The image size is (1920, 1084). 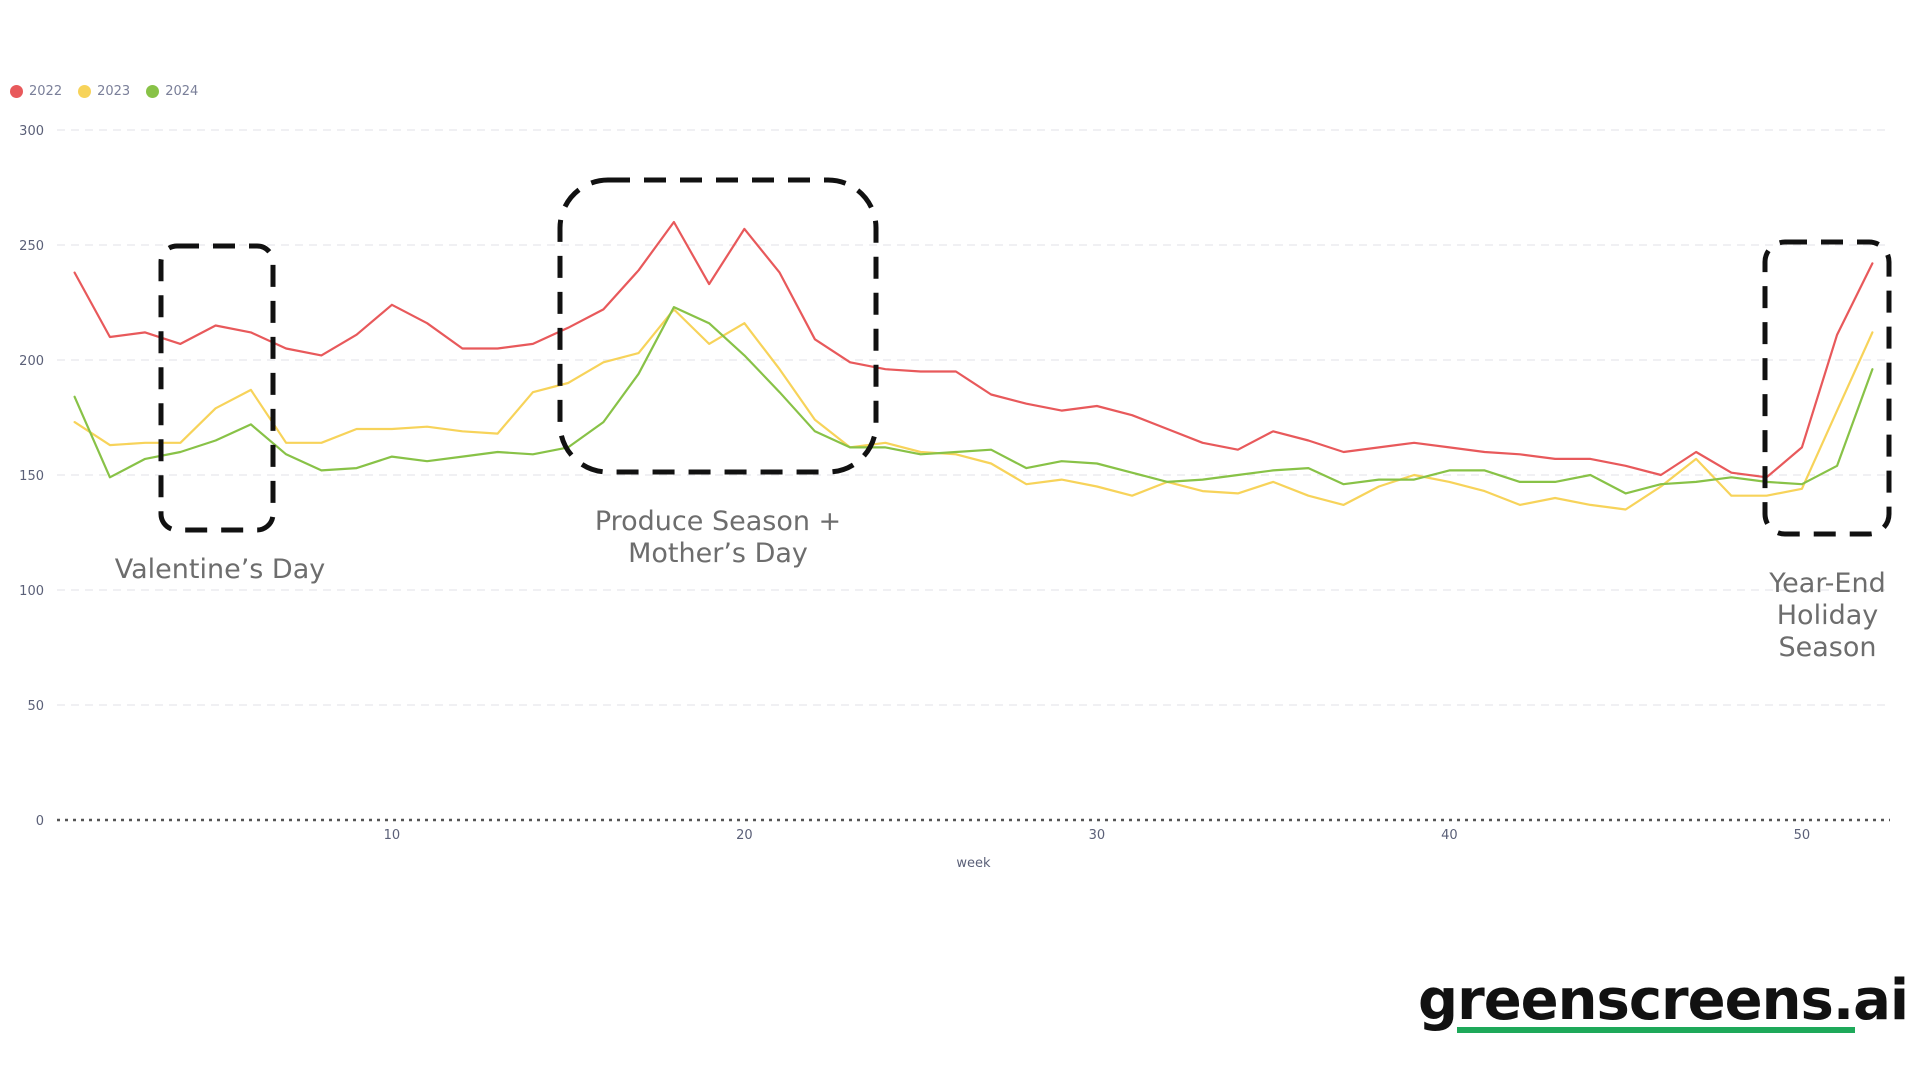 I want to click on year-end-label-line2: Holiday, so click(x=1827, y=615).